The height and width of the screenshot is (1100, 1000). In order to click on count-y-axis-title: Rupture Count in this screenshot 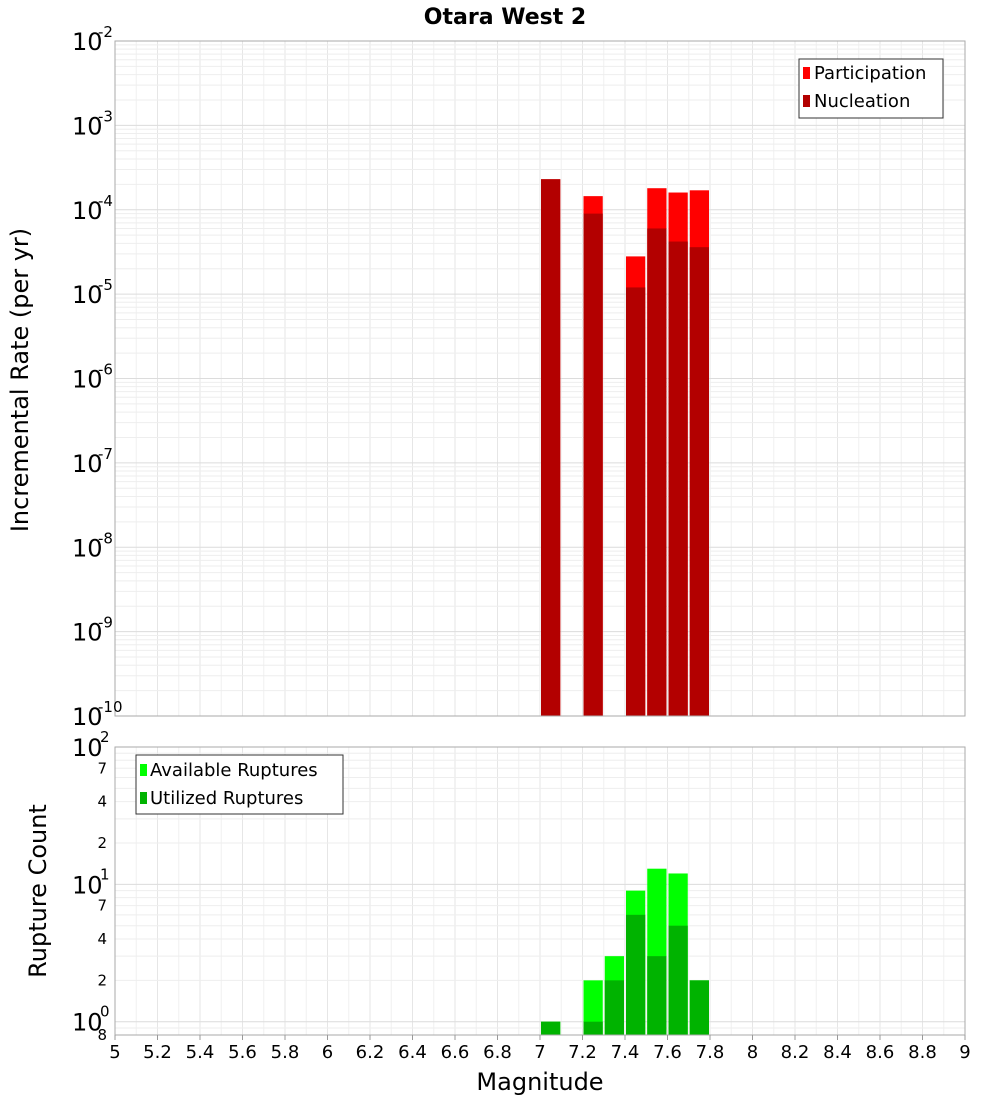, I will do `click(38, 891)`.